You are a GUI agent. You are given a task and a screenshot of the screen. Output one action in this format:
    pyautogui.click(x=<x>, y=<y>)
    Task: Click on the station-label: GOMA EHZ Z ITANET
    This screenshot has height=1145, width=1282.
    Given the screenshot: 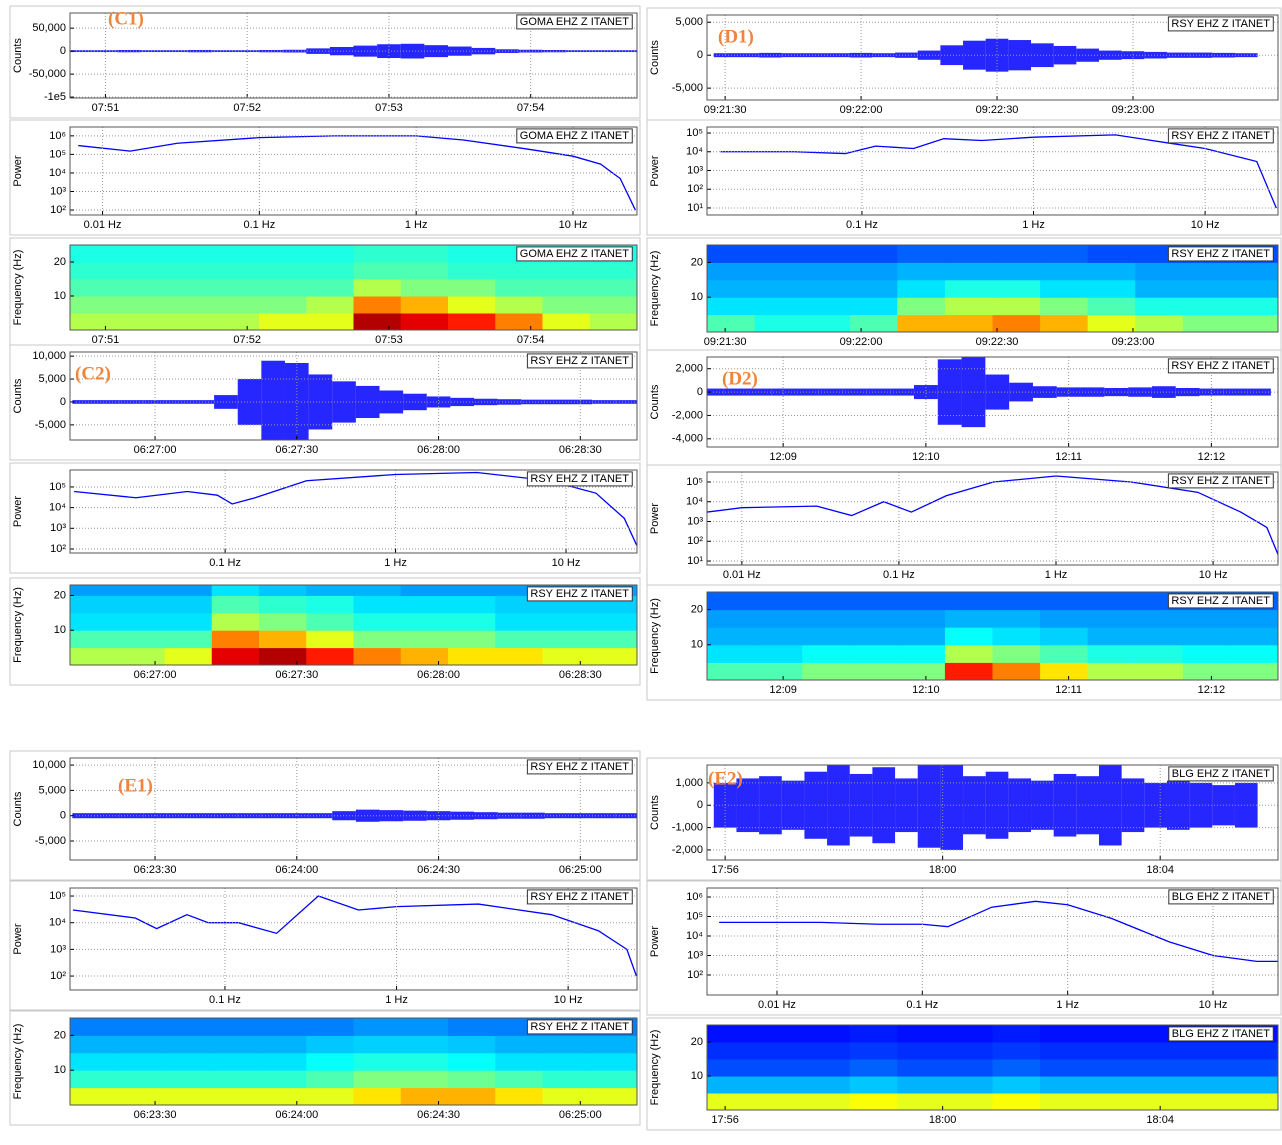 What is the action you would take?
    pyautogui.click(x=574, y=254)
    